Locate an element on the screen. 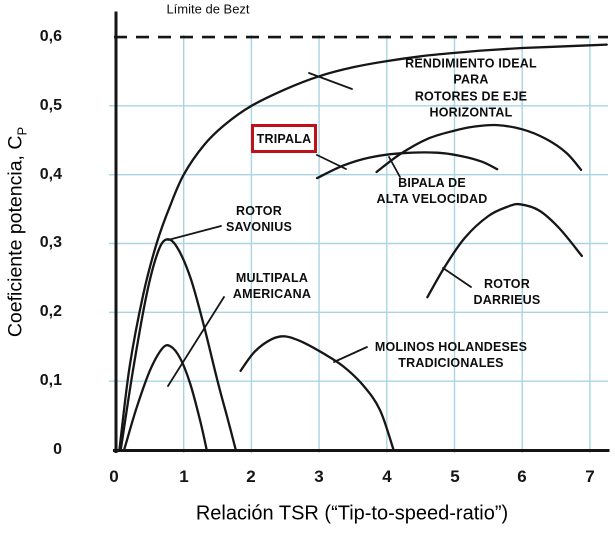  curve-multipala is located at coordinates (165, 398).